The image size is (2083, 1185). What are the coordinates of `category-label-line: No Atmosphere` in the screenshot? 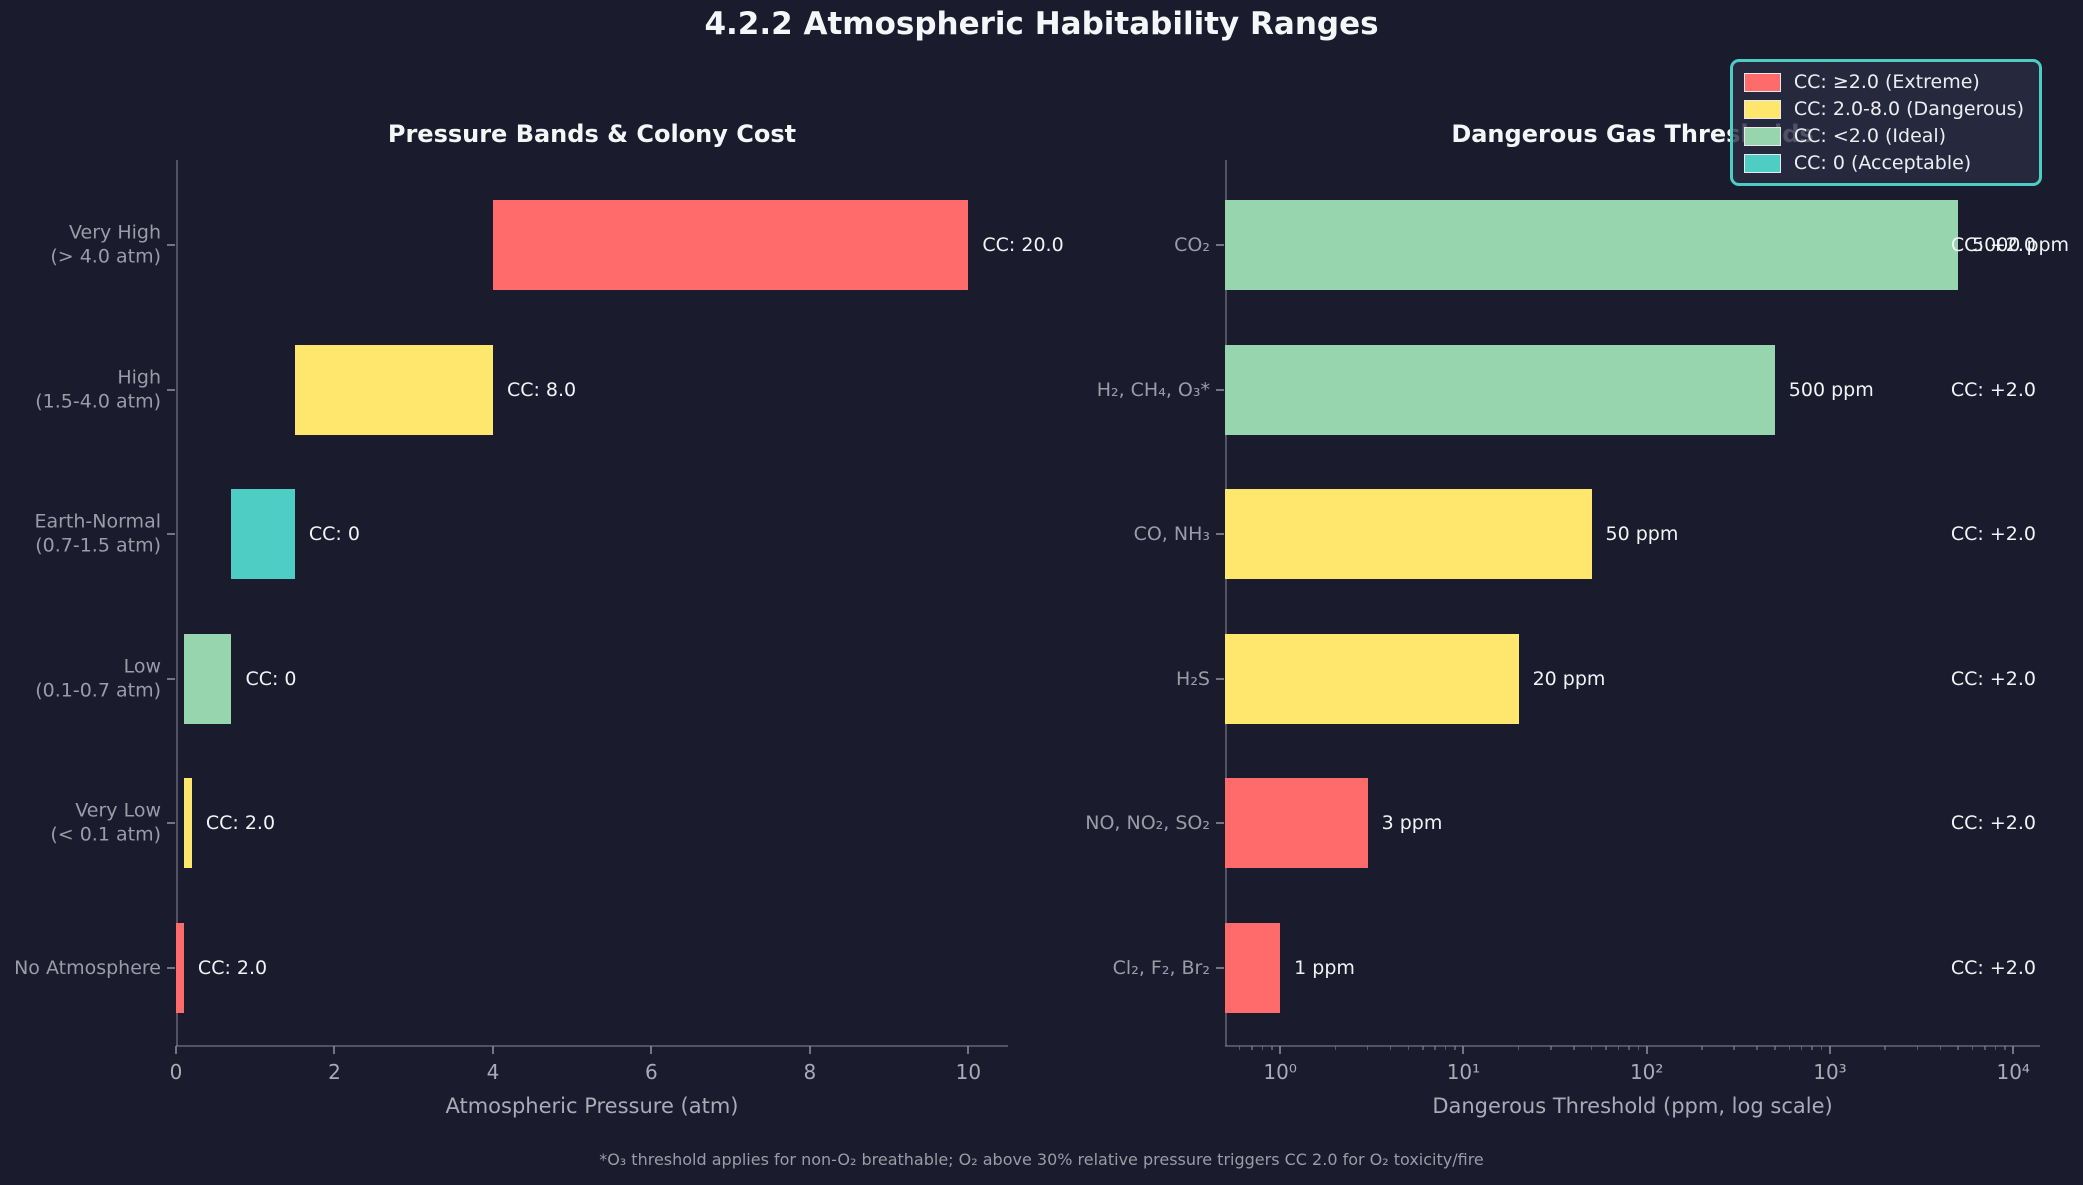 It's located at (87, 967).